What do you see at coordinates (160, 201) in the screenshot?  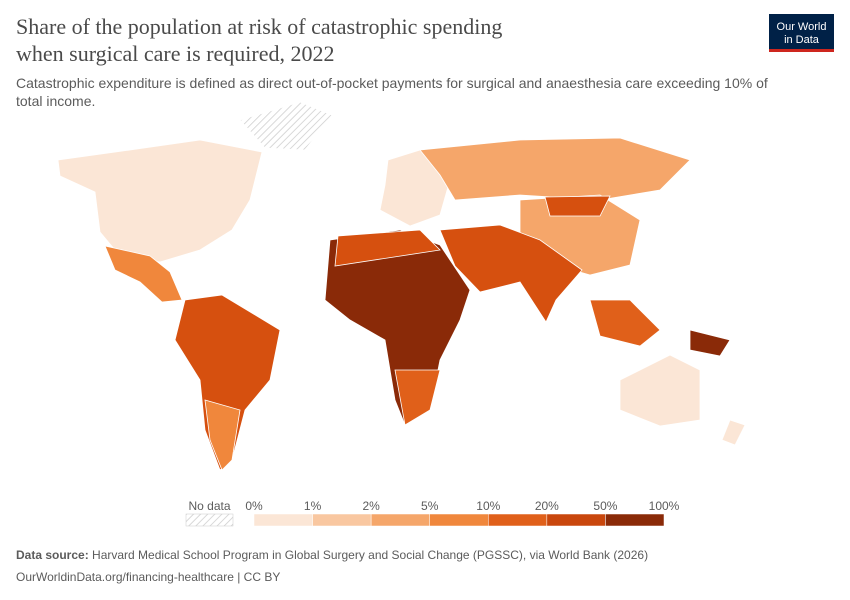 I see `north-america` at bounding box center [160, 201].